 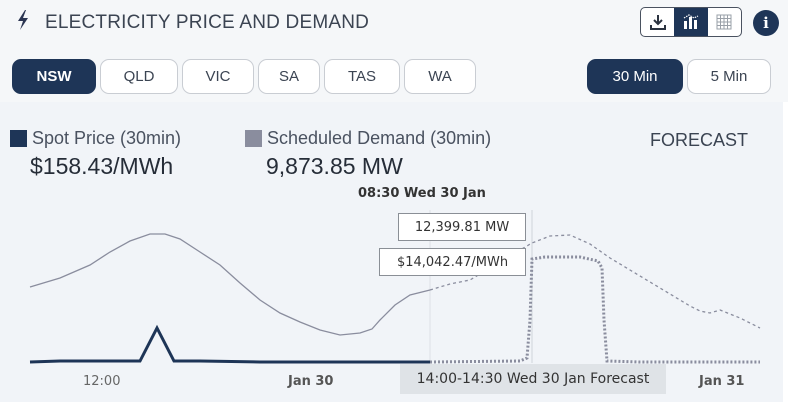 What do you see at coordinates (334, 166) in the screenshot?
I see `demand-value: 9,873.85 MW` at bounding box center [334, 166].